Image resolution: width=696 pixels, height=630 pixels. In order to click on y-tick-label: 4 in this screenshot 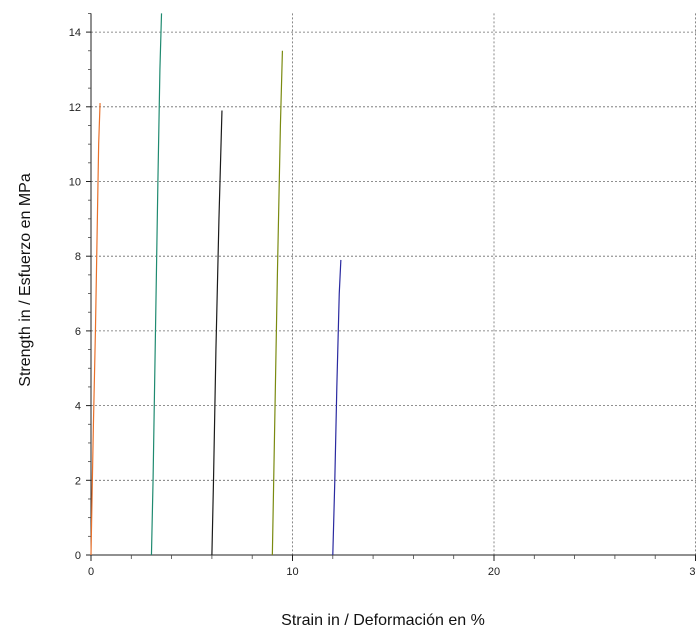, I will do `click(78, 407)`.